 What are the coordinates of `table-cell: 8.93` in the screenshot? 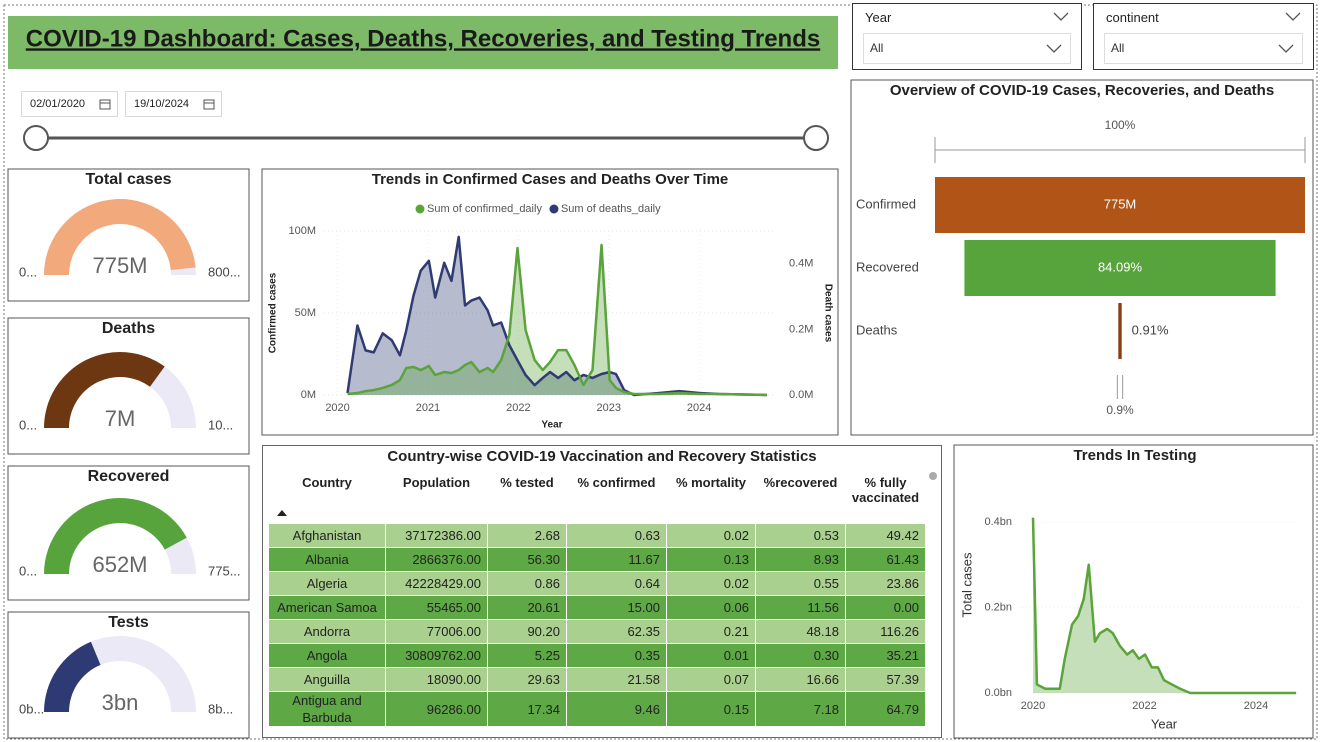 It's located at (800, 559).